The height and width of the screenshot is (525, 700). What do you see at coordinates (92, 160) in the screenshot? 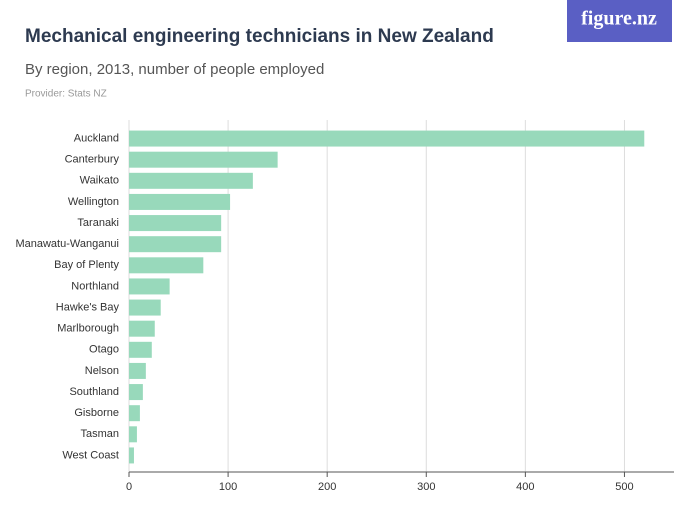
I see `y-tick-label: Canterbury` at bounding box center [92, 160].